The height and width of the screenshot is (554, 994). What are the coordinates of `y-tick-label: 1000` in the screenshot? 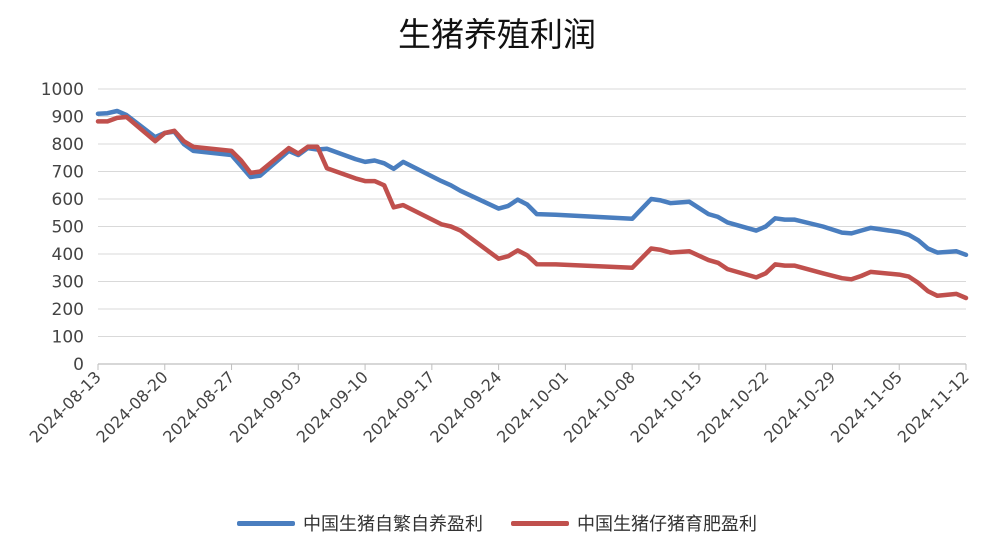 It's located at (62, 90).